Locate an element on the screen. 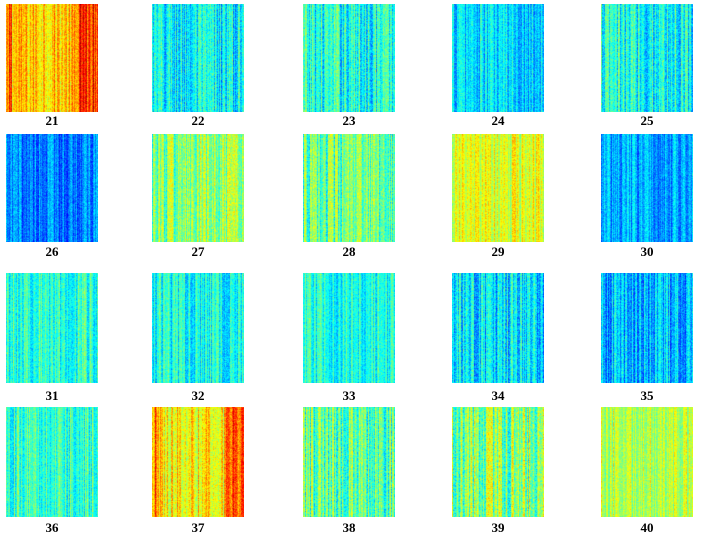 Image resolution: width=720 pixels, height=540 pixels. panel-label: 37 is located at coordinates (198, 527).